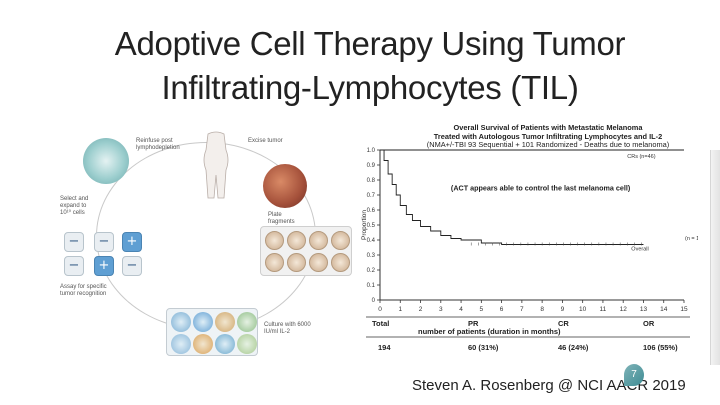  I want to click on y-tick-label: 0.2, so click(371, 271).